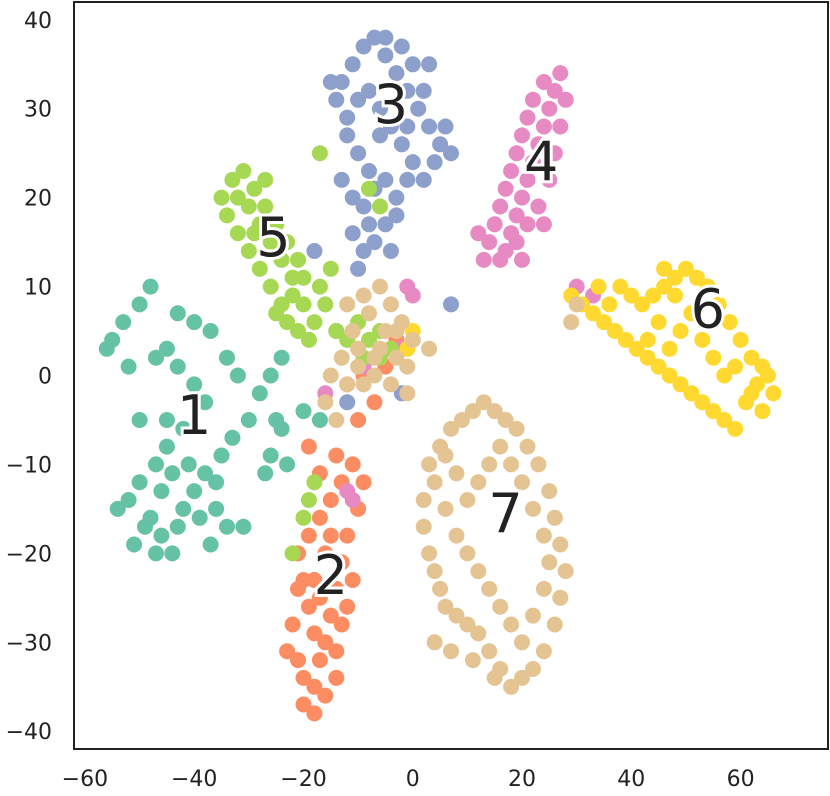 The image size is (830, 796). I want to click on cluster-label-3: 3, so click(391, 104).